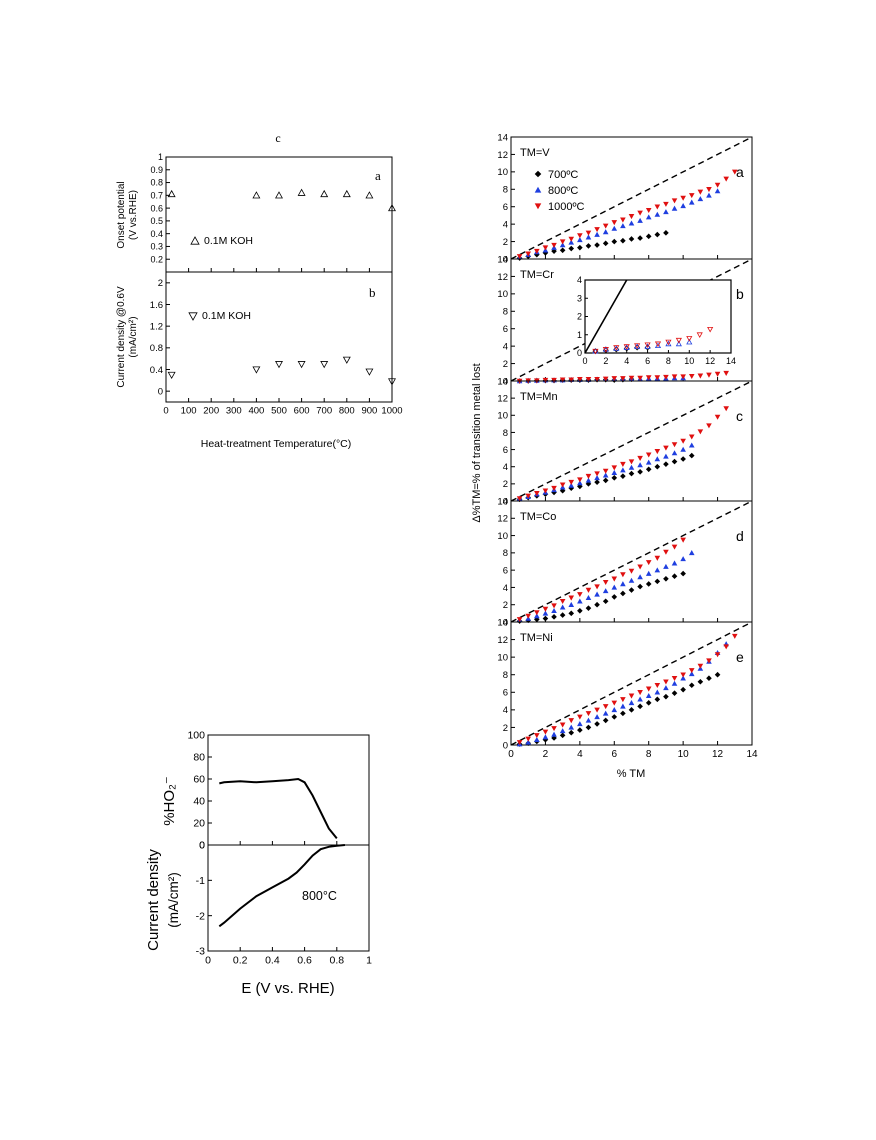  What do you see at coordinates (505, 553) in the screenshot?
I see `tm-d-ytick-label: 8` at bounding box center [505, 553].